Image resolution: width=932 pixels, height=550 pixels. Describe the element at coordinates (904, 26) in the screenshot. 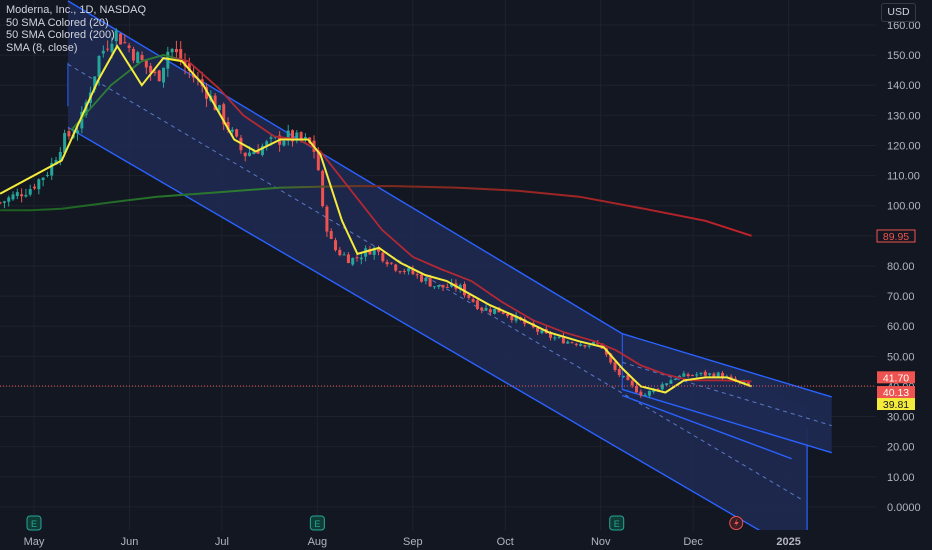

I see `y-tick-label: 160.00` at that location.